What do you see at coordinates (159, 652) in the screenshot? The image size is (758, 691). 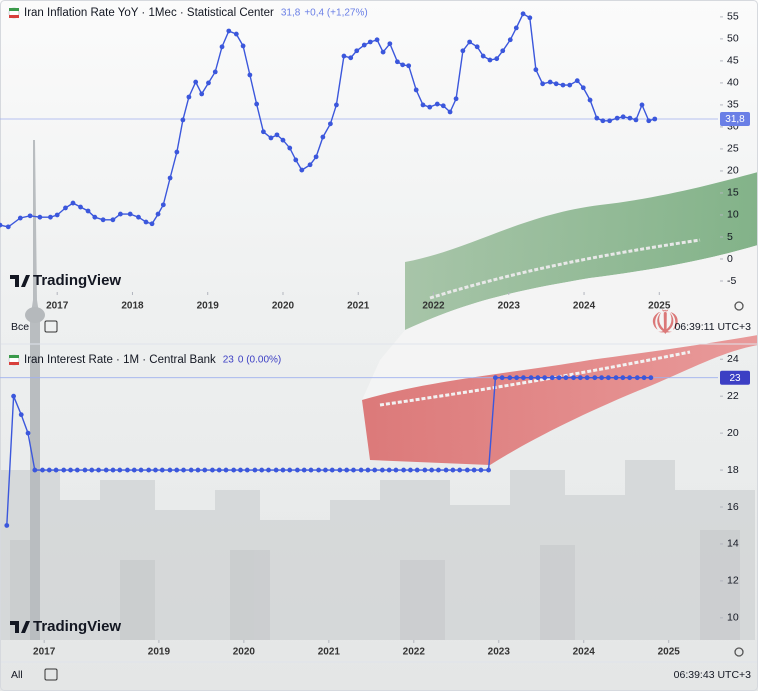 I see `x-tick-label: 2019` at bounding box center [159, 652].